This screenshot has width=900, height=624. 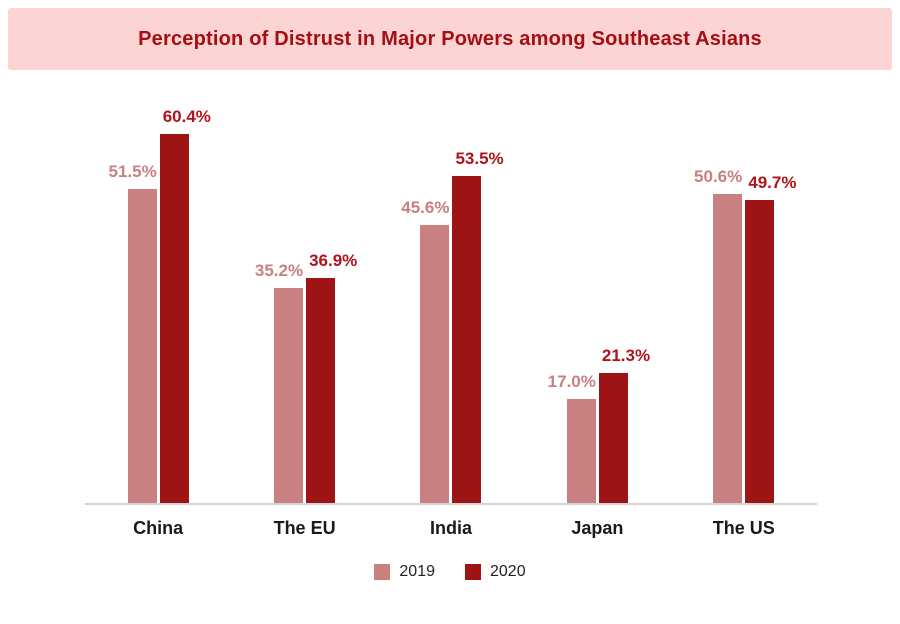 I want to click on category-label-india: India, so click(x=450, y=528).